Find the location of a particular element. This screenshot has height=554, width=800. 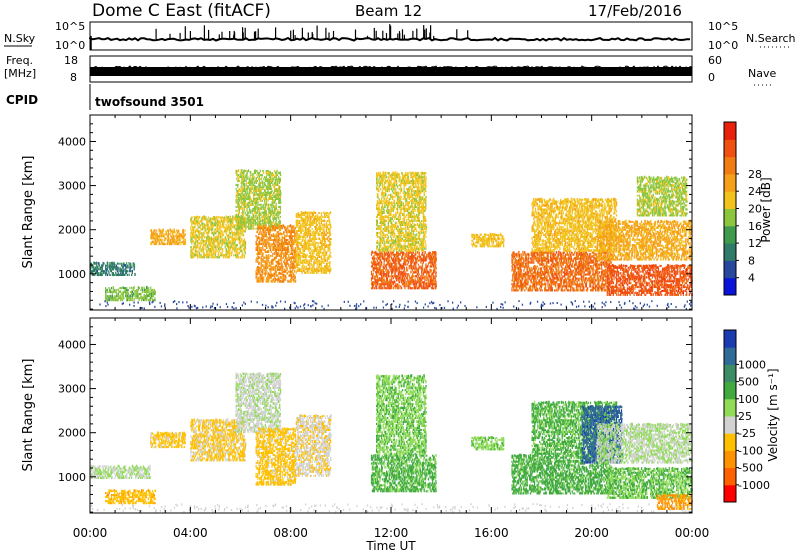

nsearch-tick-top: 10^5 is located at coordinates (723, 26).